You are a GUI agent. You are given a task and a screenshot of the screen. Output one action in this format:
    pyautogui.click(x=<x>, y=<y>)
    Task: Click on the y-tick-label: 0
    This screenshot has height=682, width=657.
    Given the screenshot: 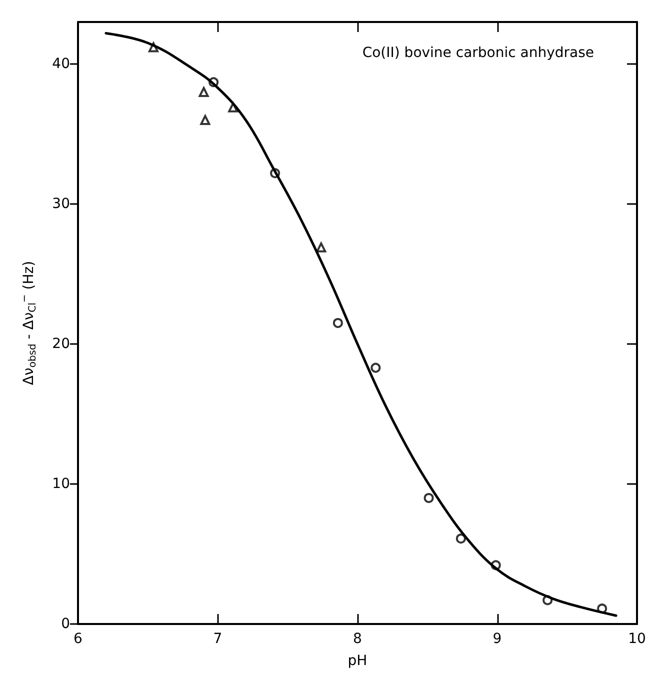 What is the action you would take?
    pyautogui.click(x=65, y=624)
    